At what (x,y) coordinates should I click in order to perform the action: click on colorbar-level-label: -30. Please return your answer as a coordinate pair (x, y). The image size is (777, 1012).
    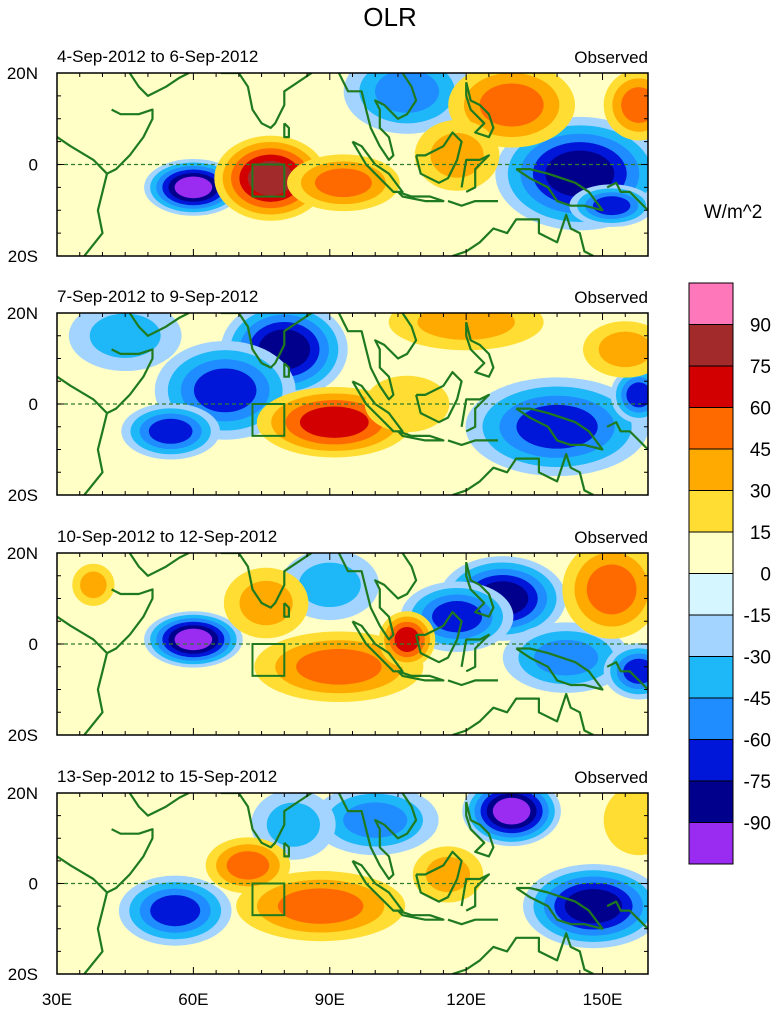
    Looking at the image, I should click on (757, 658).